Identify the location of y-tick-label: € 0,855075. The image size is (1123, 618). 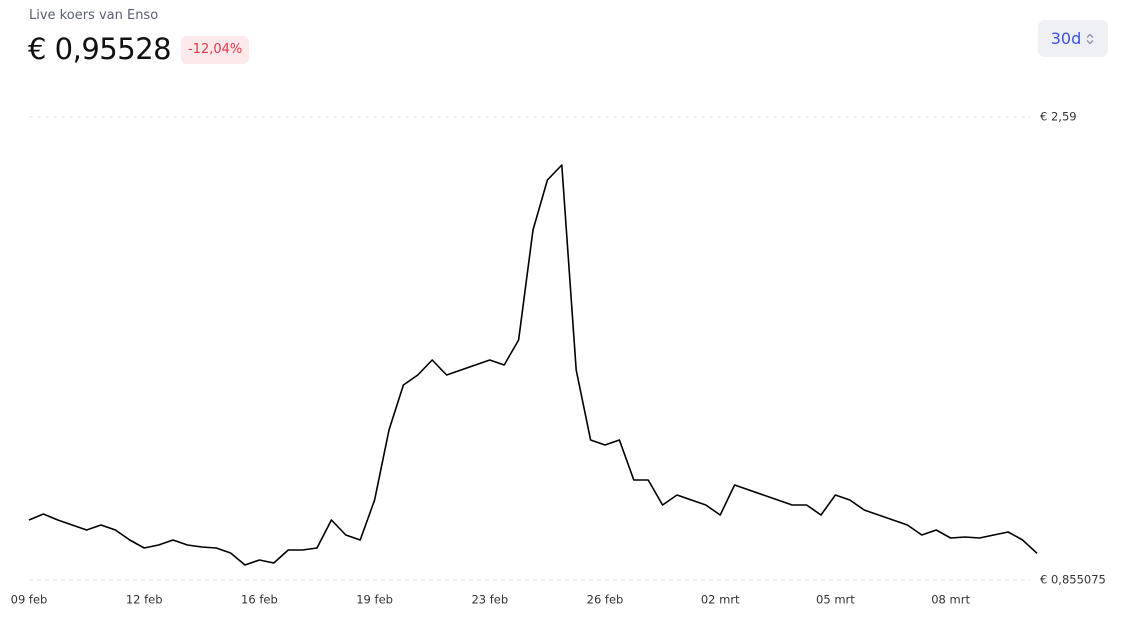
(1073, 580).